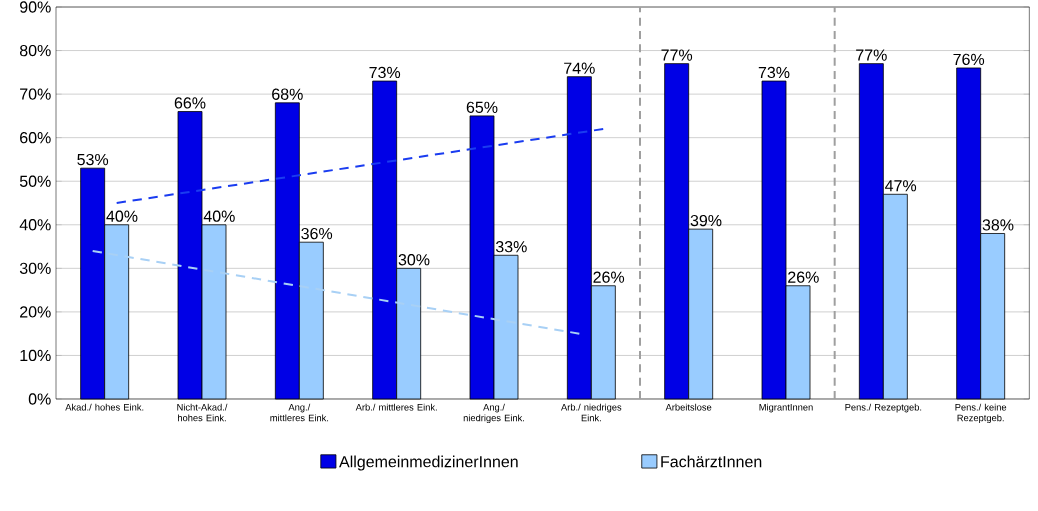 This screenshot has height=511, width=1038. What do you see at coordinates (35, 312) in the screenshot?
I see `y-tick-label: 20%` at bounding box center [35, 312].